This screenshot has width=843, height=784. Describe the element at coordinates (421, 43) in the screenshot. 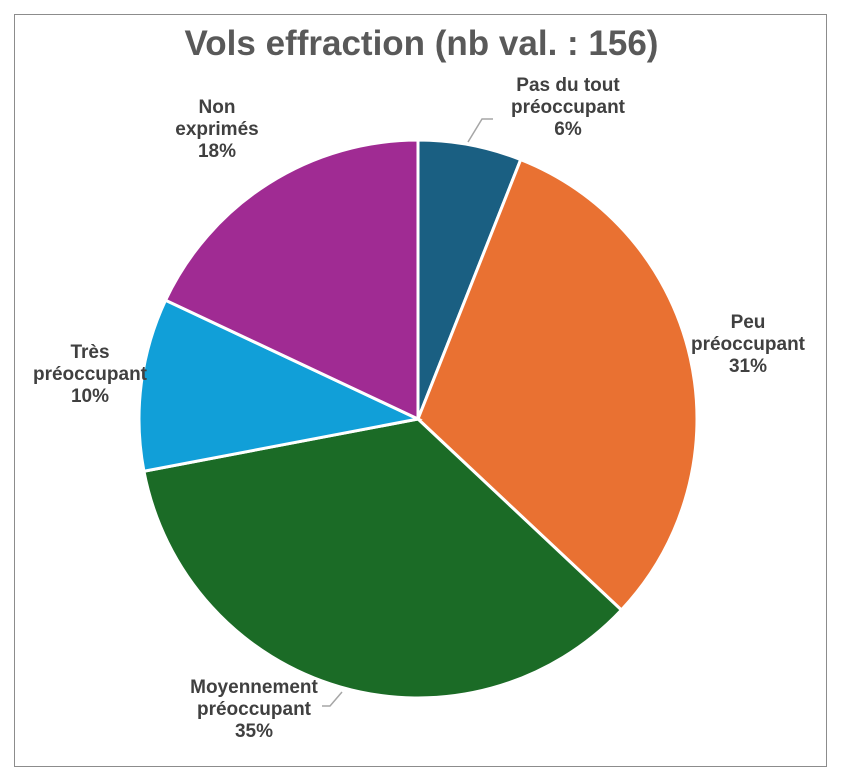

I see `chart-title: Vols effraction (nb val. : 156)` at that location.